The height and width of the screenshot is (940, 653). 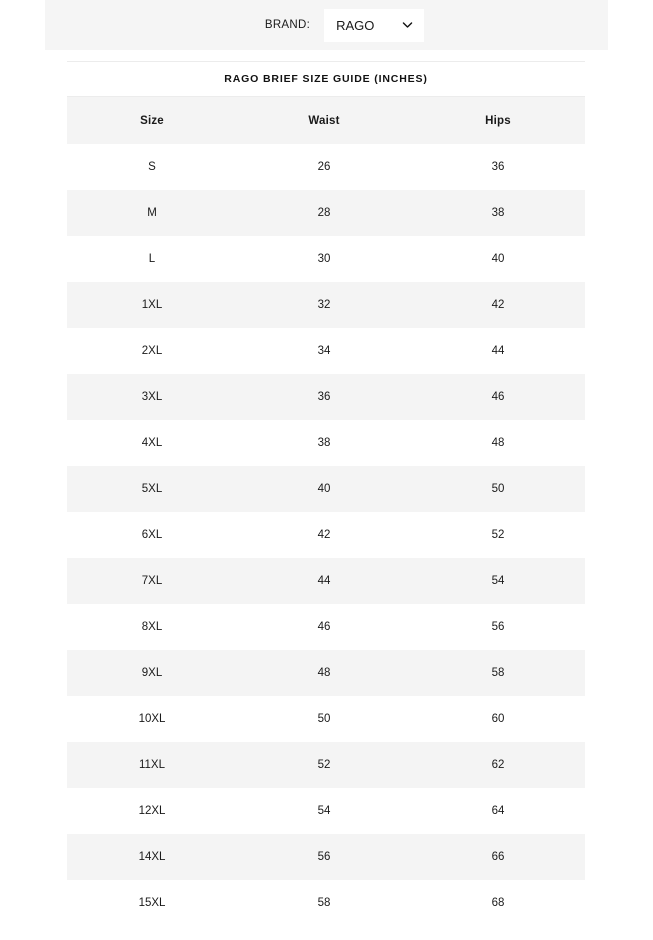 I want to click on size-cell: 14XL, so click(x=152, y=857).